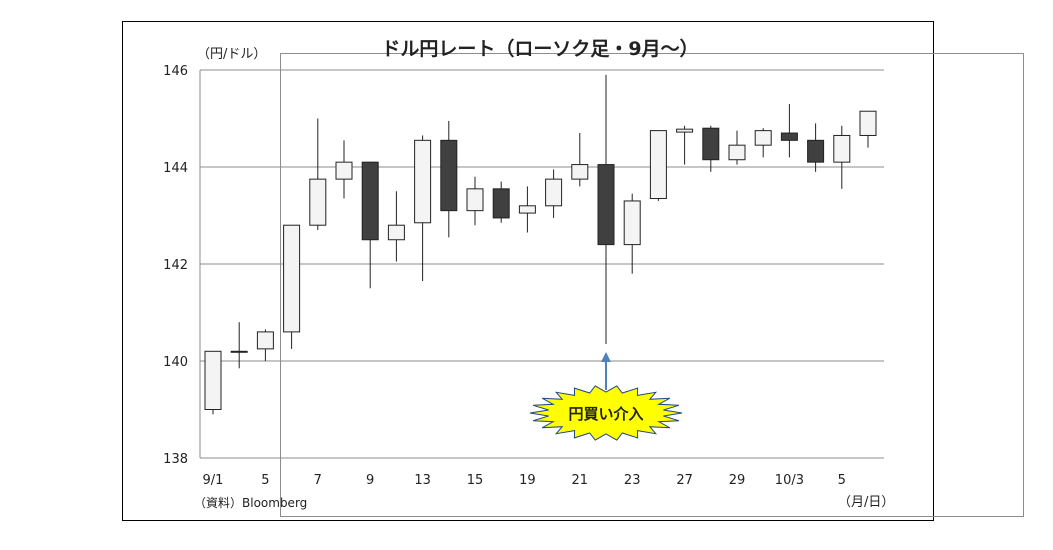 This screenshot has height=550, width=1053. I want to click on annotation-burst, so click(606, 413).